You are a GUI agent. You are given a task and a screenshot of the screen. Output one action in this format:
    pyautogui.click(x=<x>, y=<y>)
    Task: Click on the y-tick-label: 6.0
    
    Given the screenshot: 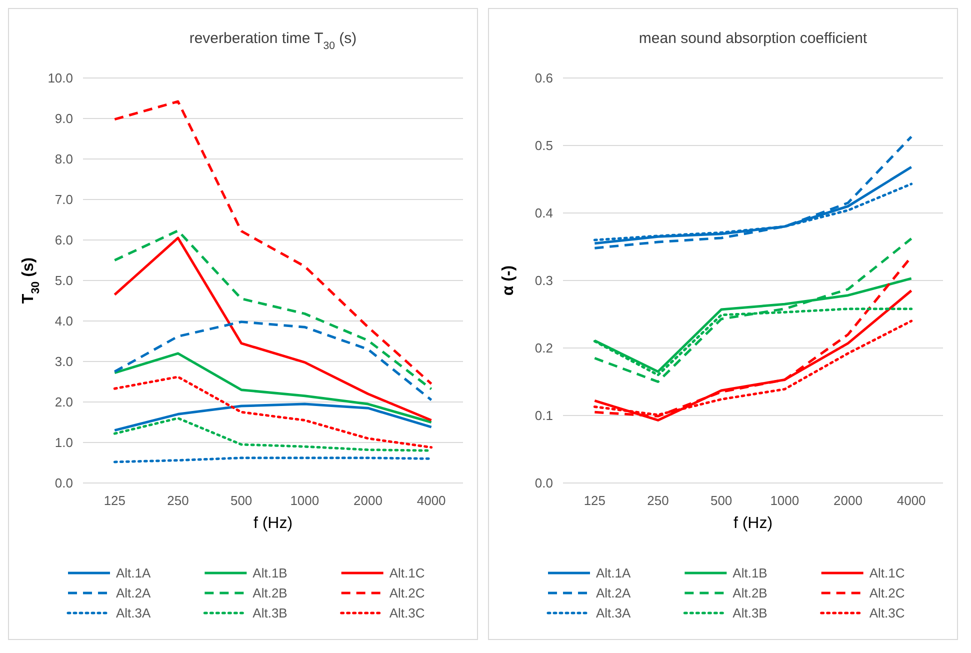 What is the action you would take?
    pyautogui.click(x=63, y=240)
    